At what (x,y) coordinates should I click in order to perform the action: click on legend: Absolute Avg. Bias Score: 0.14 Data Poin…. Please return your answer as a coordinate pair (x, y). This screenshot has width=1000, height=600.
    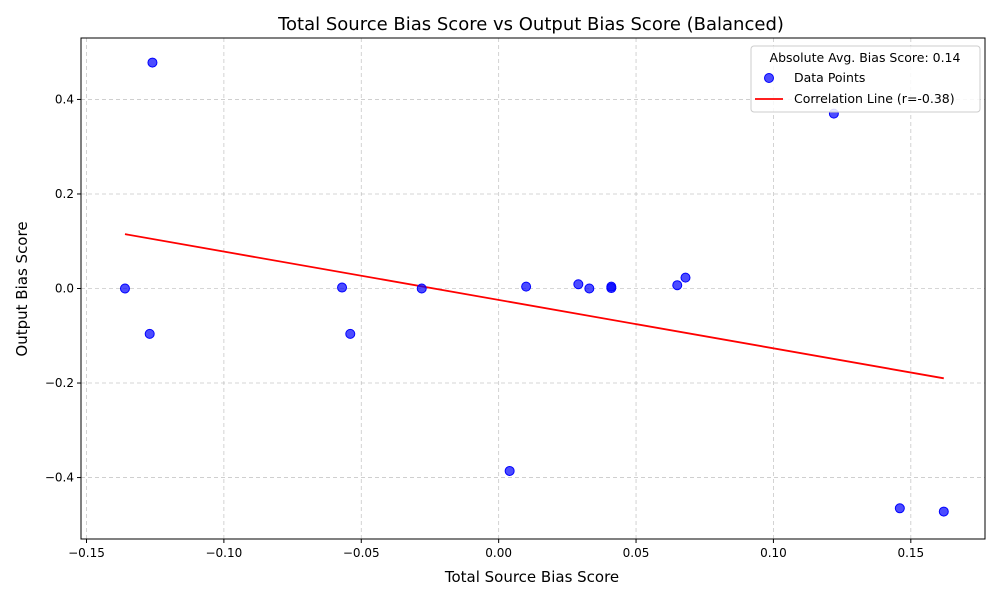
    Looking at the image, I should click on (865, 79).